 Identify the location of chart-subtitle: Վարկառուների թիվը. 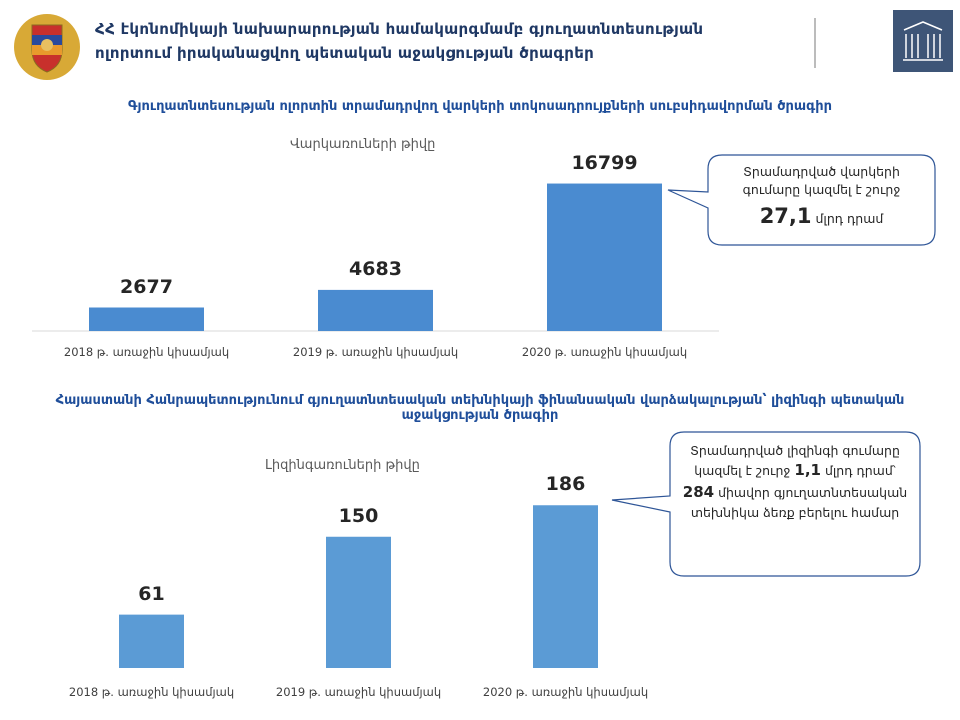
(363, 144).